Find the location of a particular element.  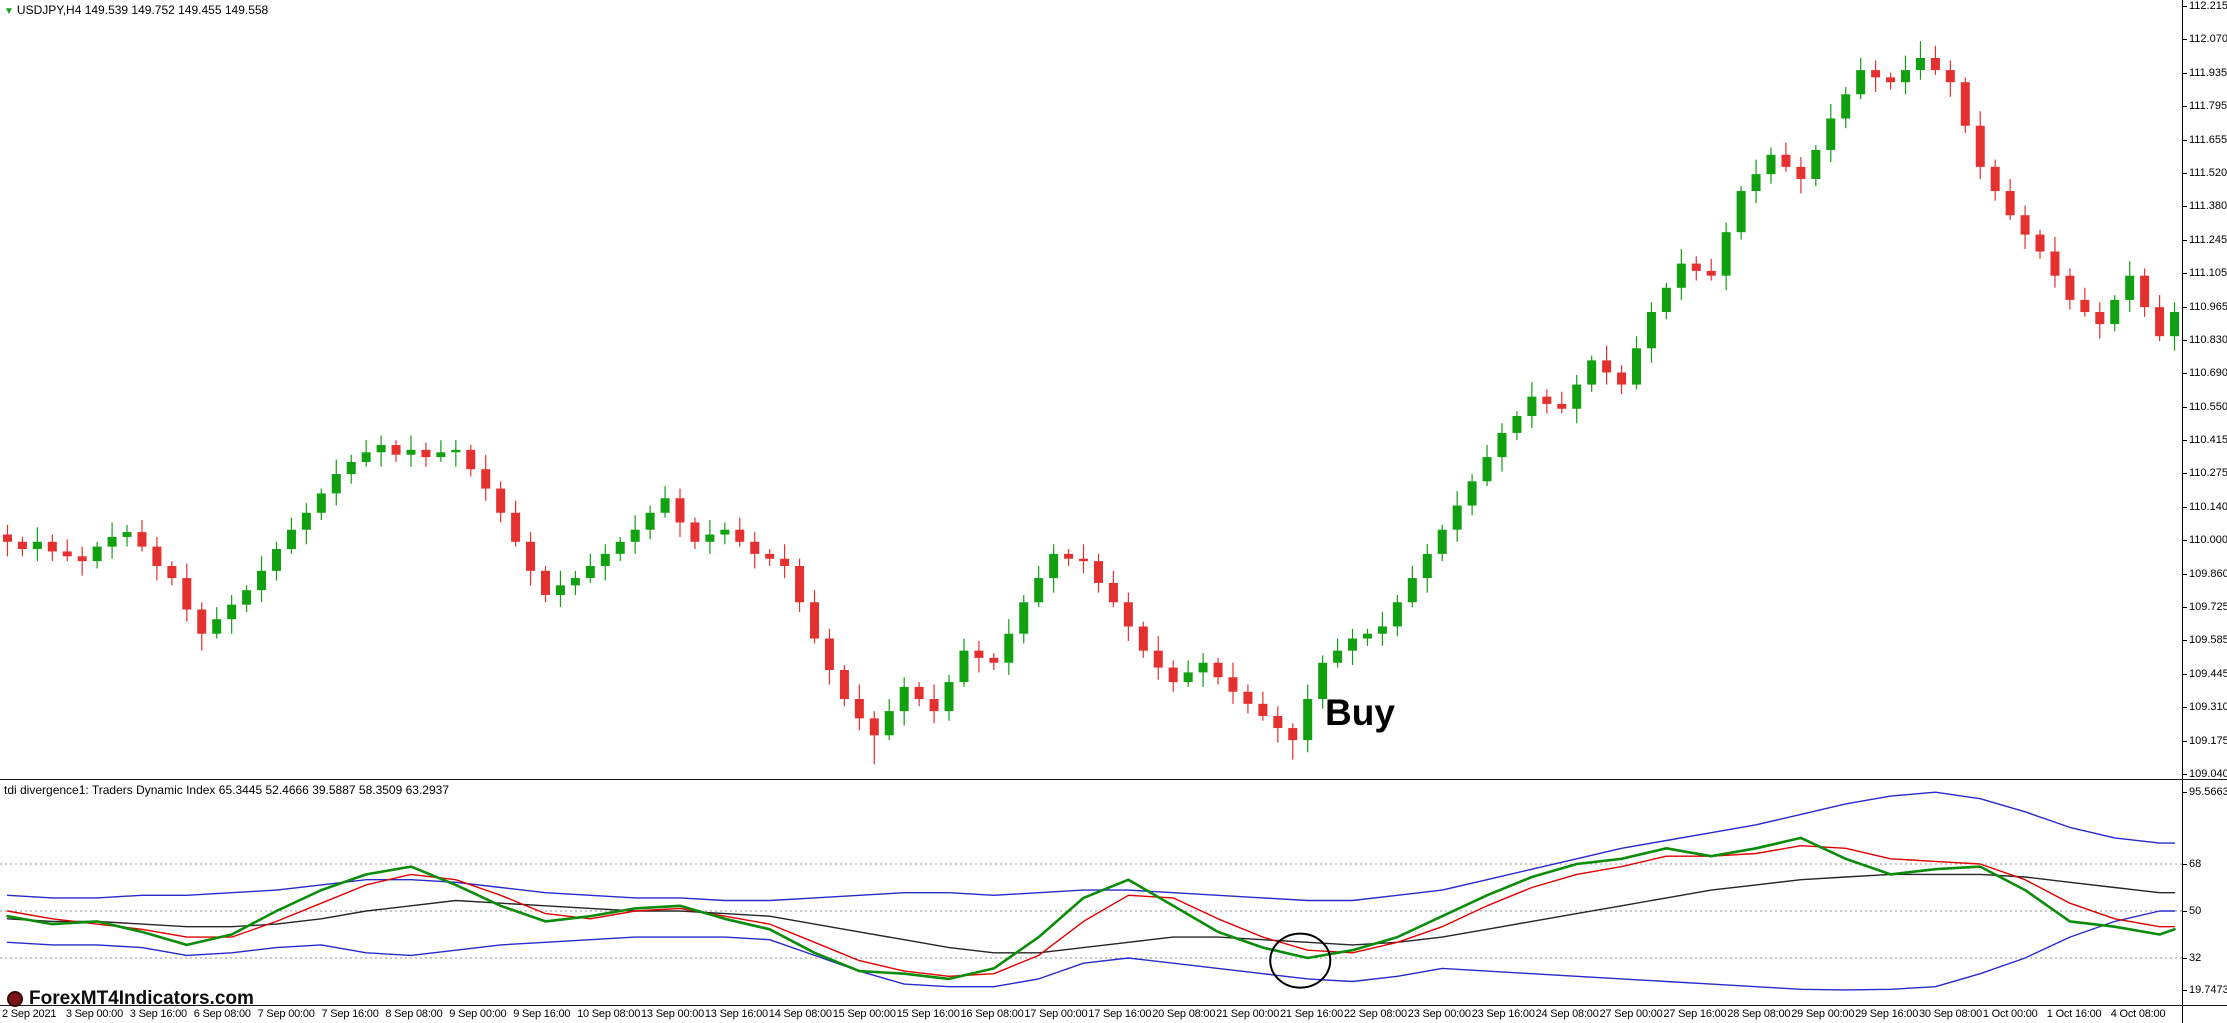

price-axis-label: 109.585 is located at coordinates (2204, 640).